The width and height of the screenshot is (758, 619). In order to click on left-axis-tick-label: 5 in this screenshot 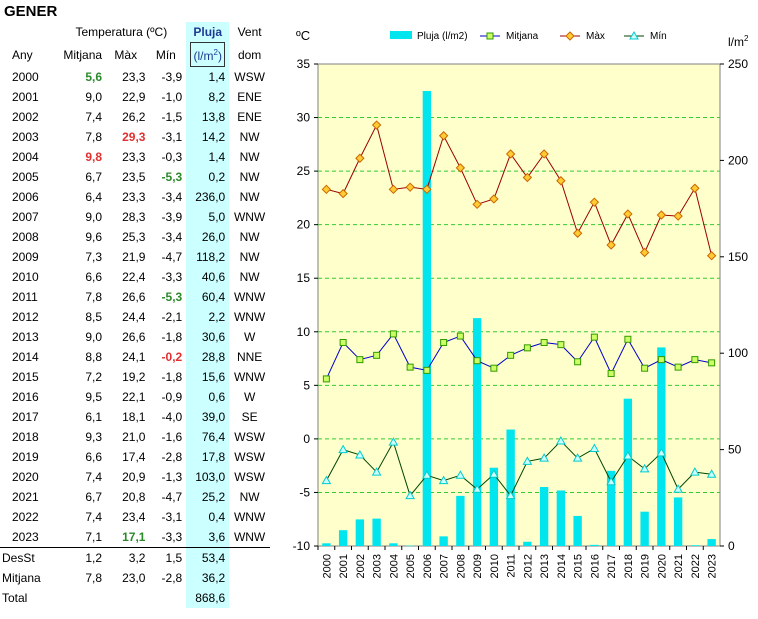, I will do `click(306, 385)`.